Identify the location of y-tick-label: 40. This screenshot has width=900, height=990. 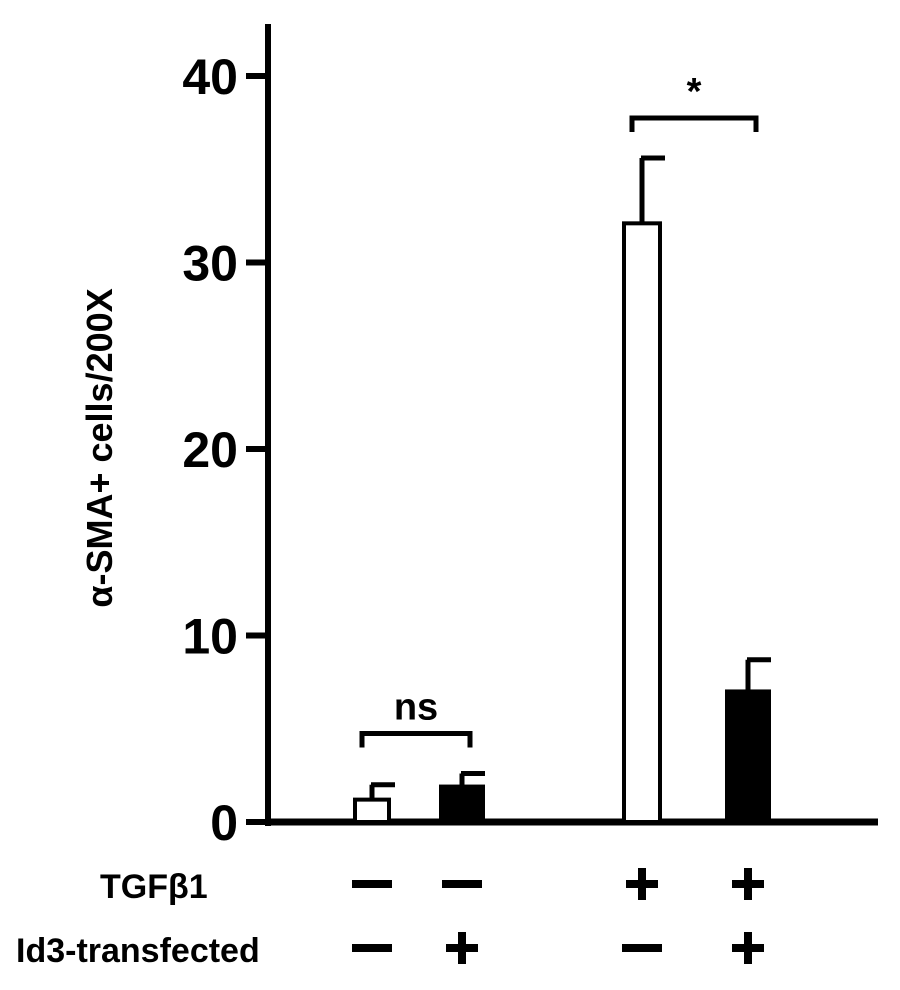
(210, 77).